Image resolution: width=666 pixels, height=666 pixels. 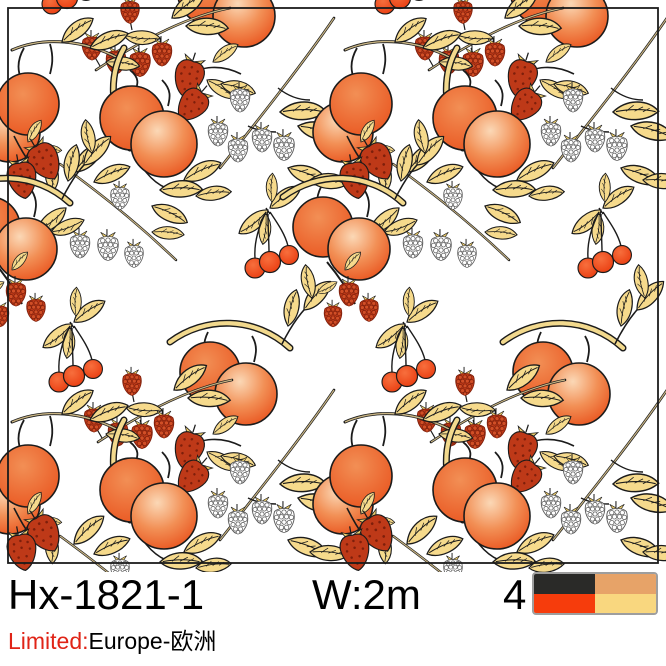 What do you see at coordinates (625, 584) in the screenshot?
I see `colorway-cell-tan` at bounding box center [625, 584].